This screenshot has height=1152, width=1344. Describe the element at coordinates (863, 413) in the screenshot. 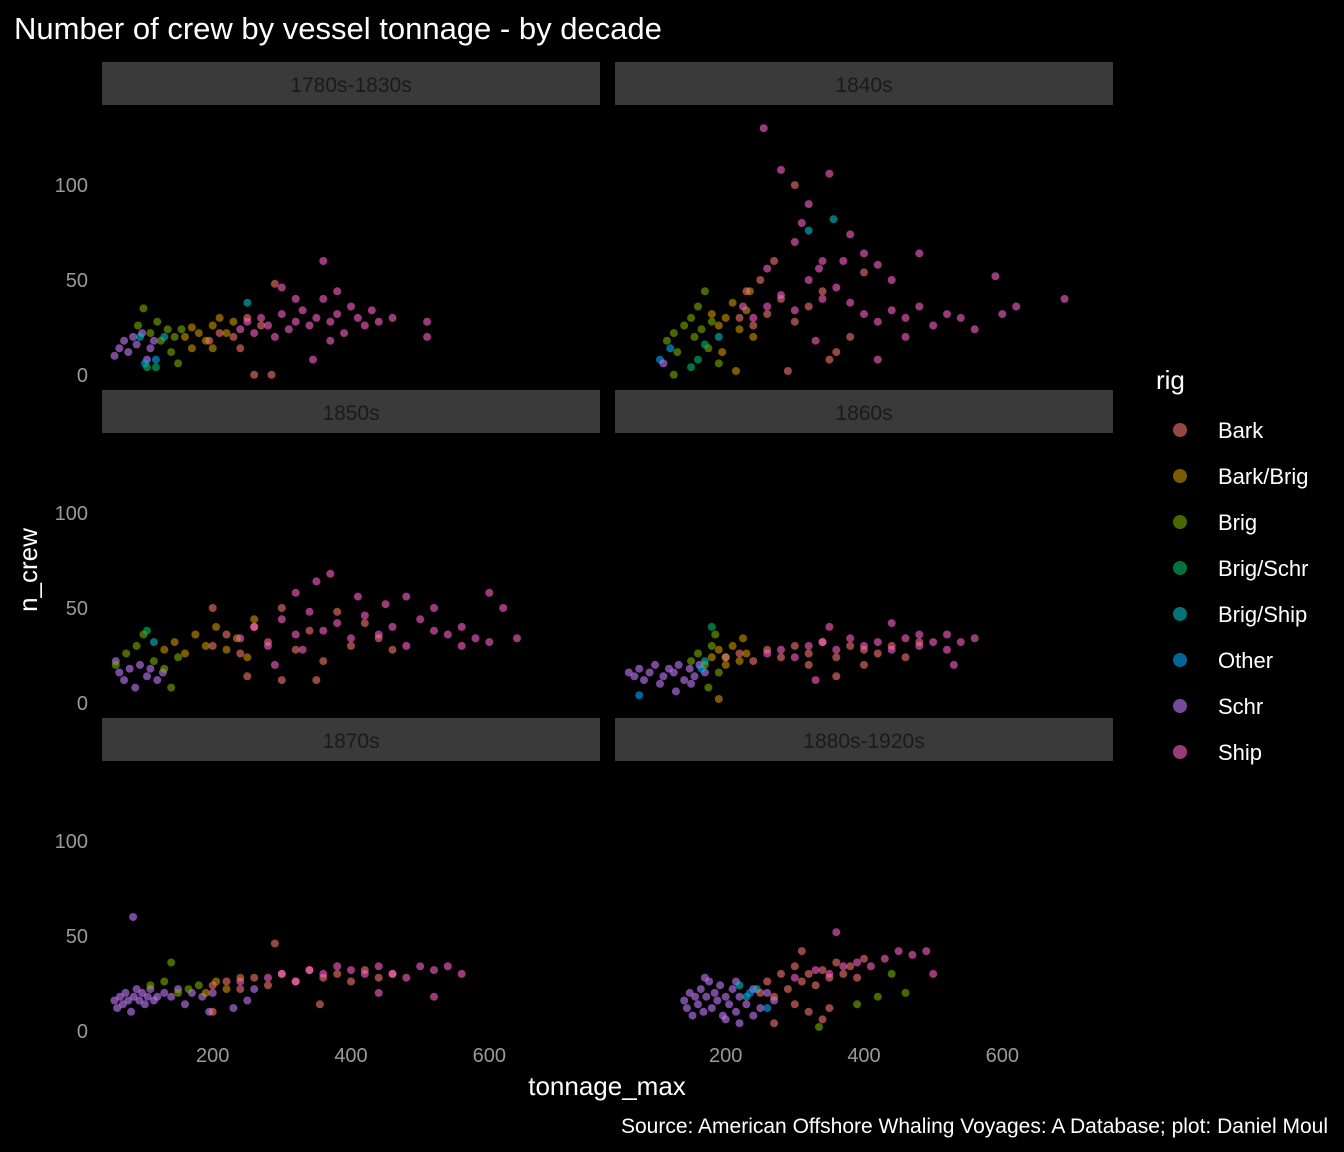

I see `facet-strip-label: 1860s` at that location.